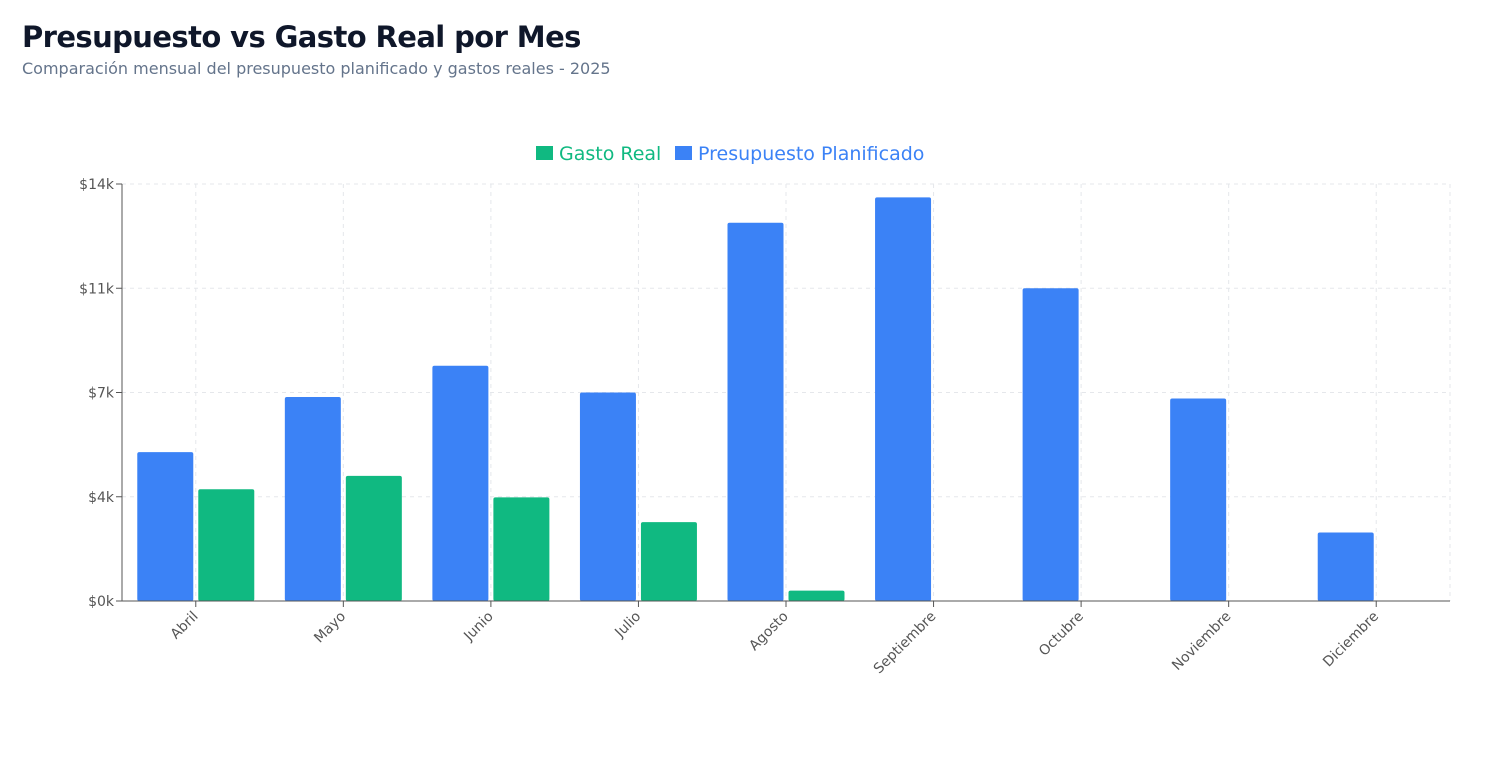 This screenshot has height=778, width=1501. What do you see at coordinates (97, 185) in the screenshot?
I see `y-tick-label: $14k` at bounding box center [97, 185].